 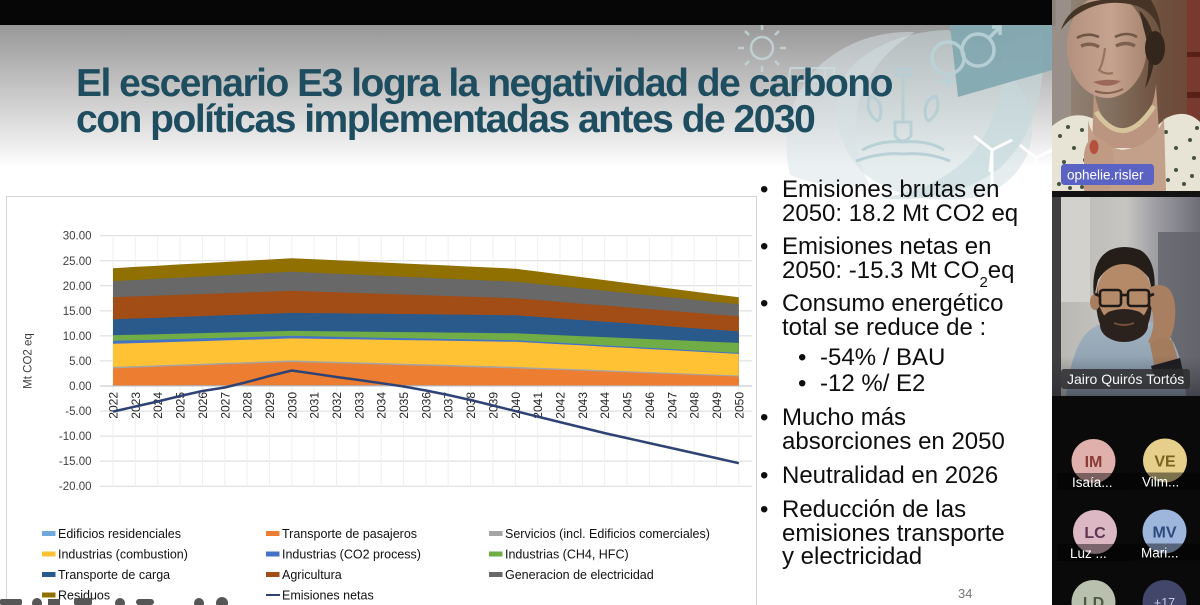 What do you see at coordinates (471, 405) in the screenshot?
I see `svg-text: 2038` at bounding box center [471, 405].